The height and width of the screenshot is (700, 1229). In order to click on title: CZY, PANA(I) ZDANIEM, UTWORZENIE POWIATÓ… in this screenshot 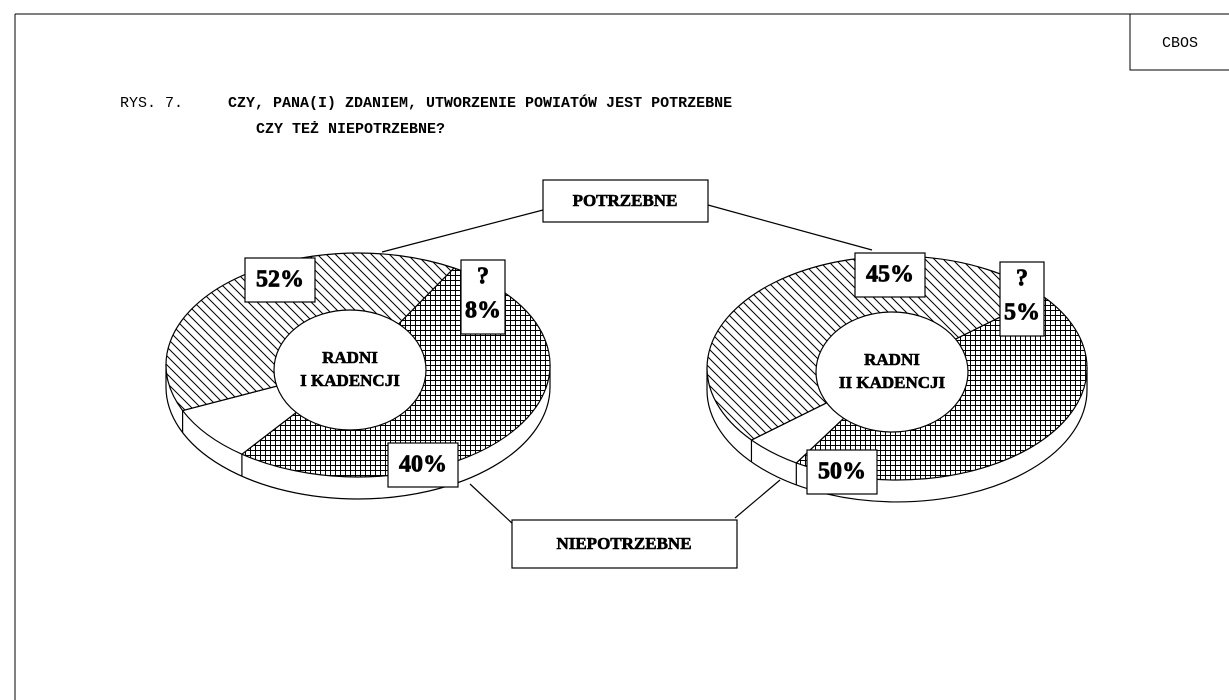, I will do `click(480, 103)`.